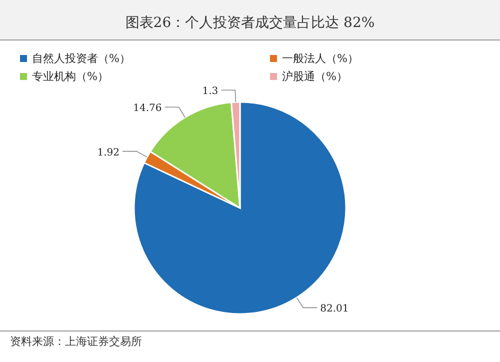 The width and height of the screenshot is (500, 362). What do you see at coordinates (315, 76) in the screenshot?
I see `legend-label: 沪股通（%）` at bounding box center [315, 76].